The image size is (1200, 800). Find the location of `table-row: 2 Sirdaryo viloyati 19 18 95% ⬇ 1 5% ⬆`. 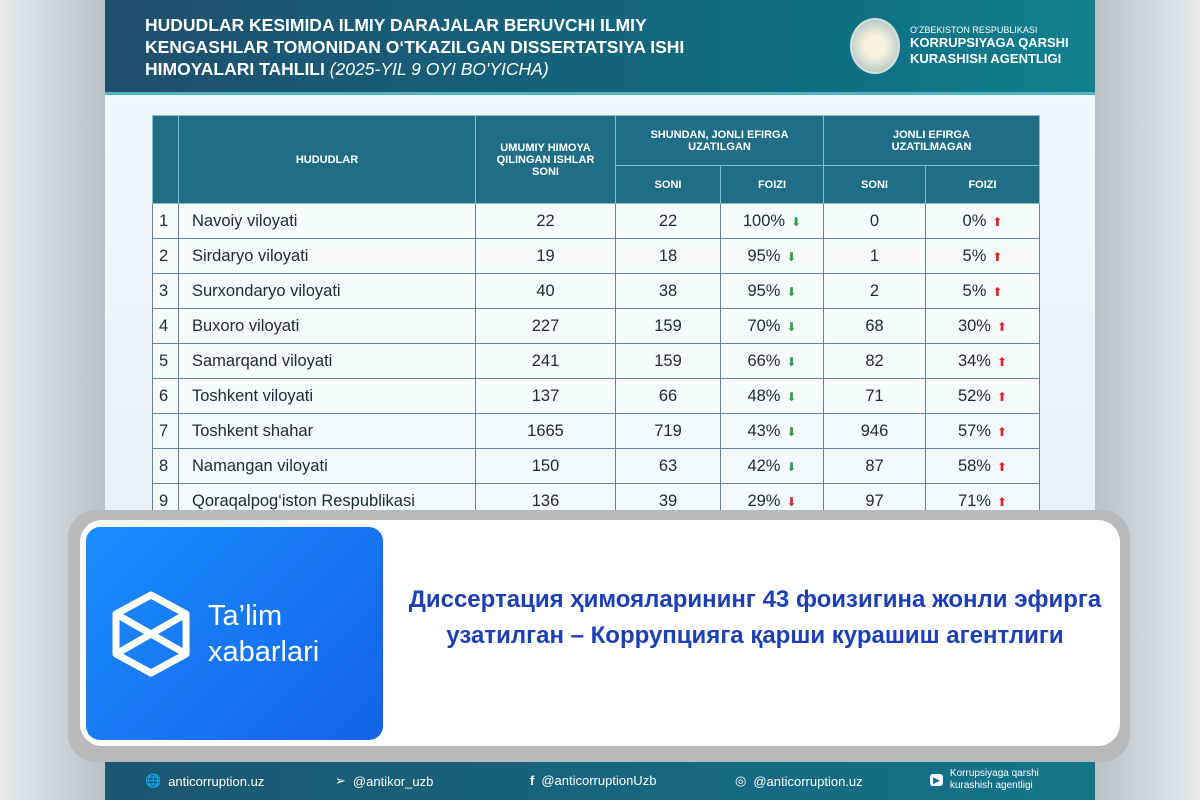

table-row: 2 Sirdaryo viloyati 19 18 95% ⬇ 1 5% ⬆ is located at coordinates (596, 256).